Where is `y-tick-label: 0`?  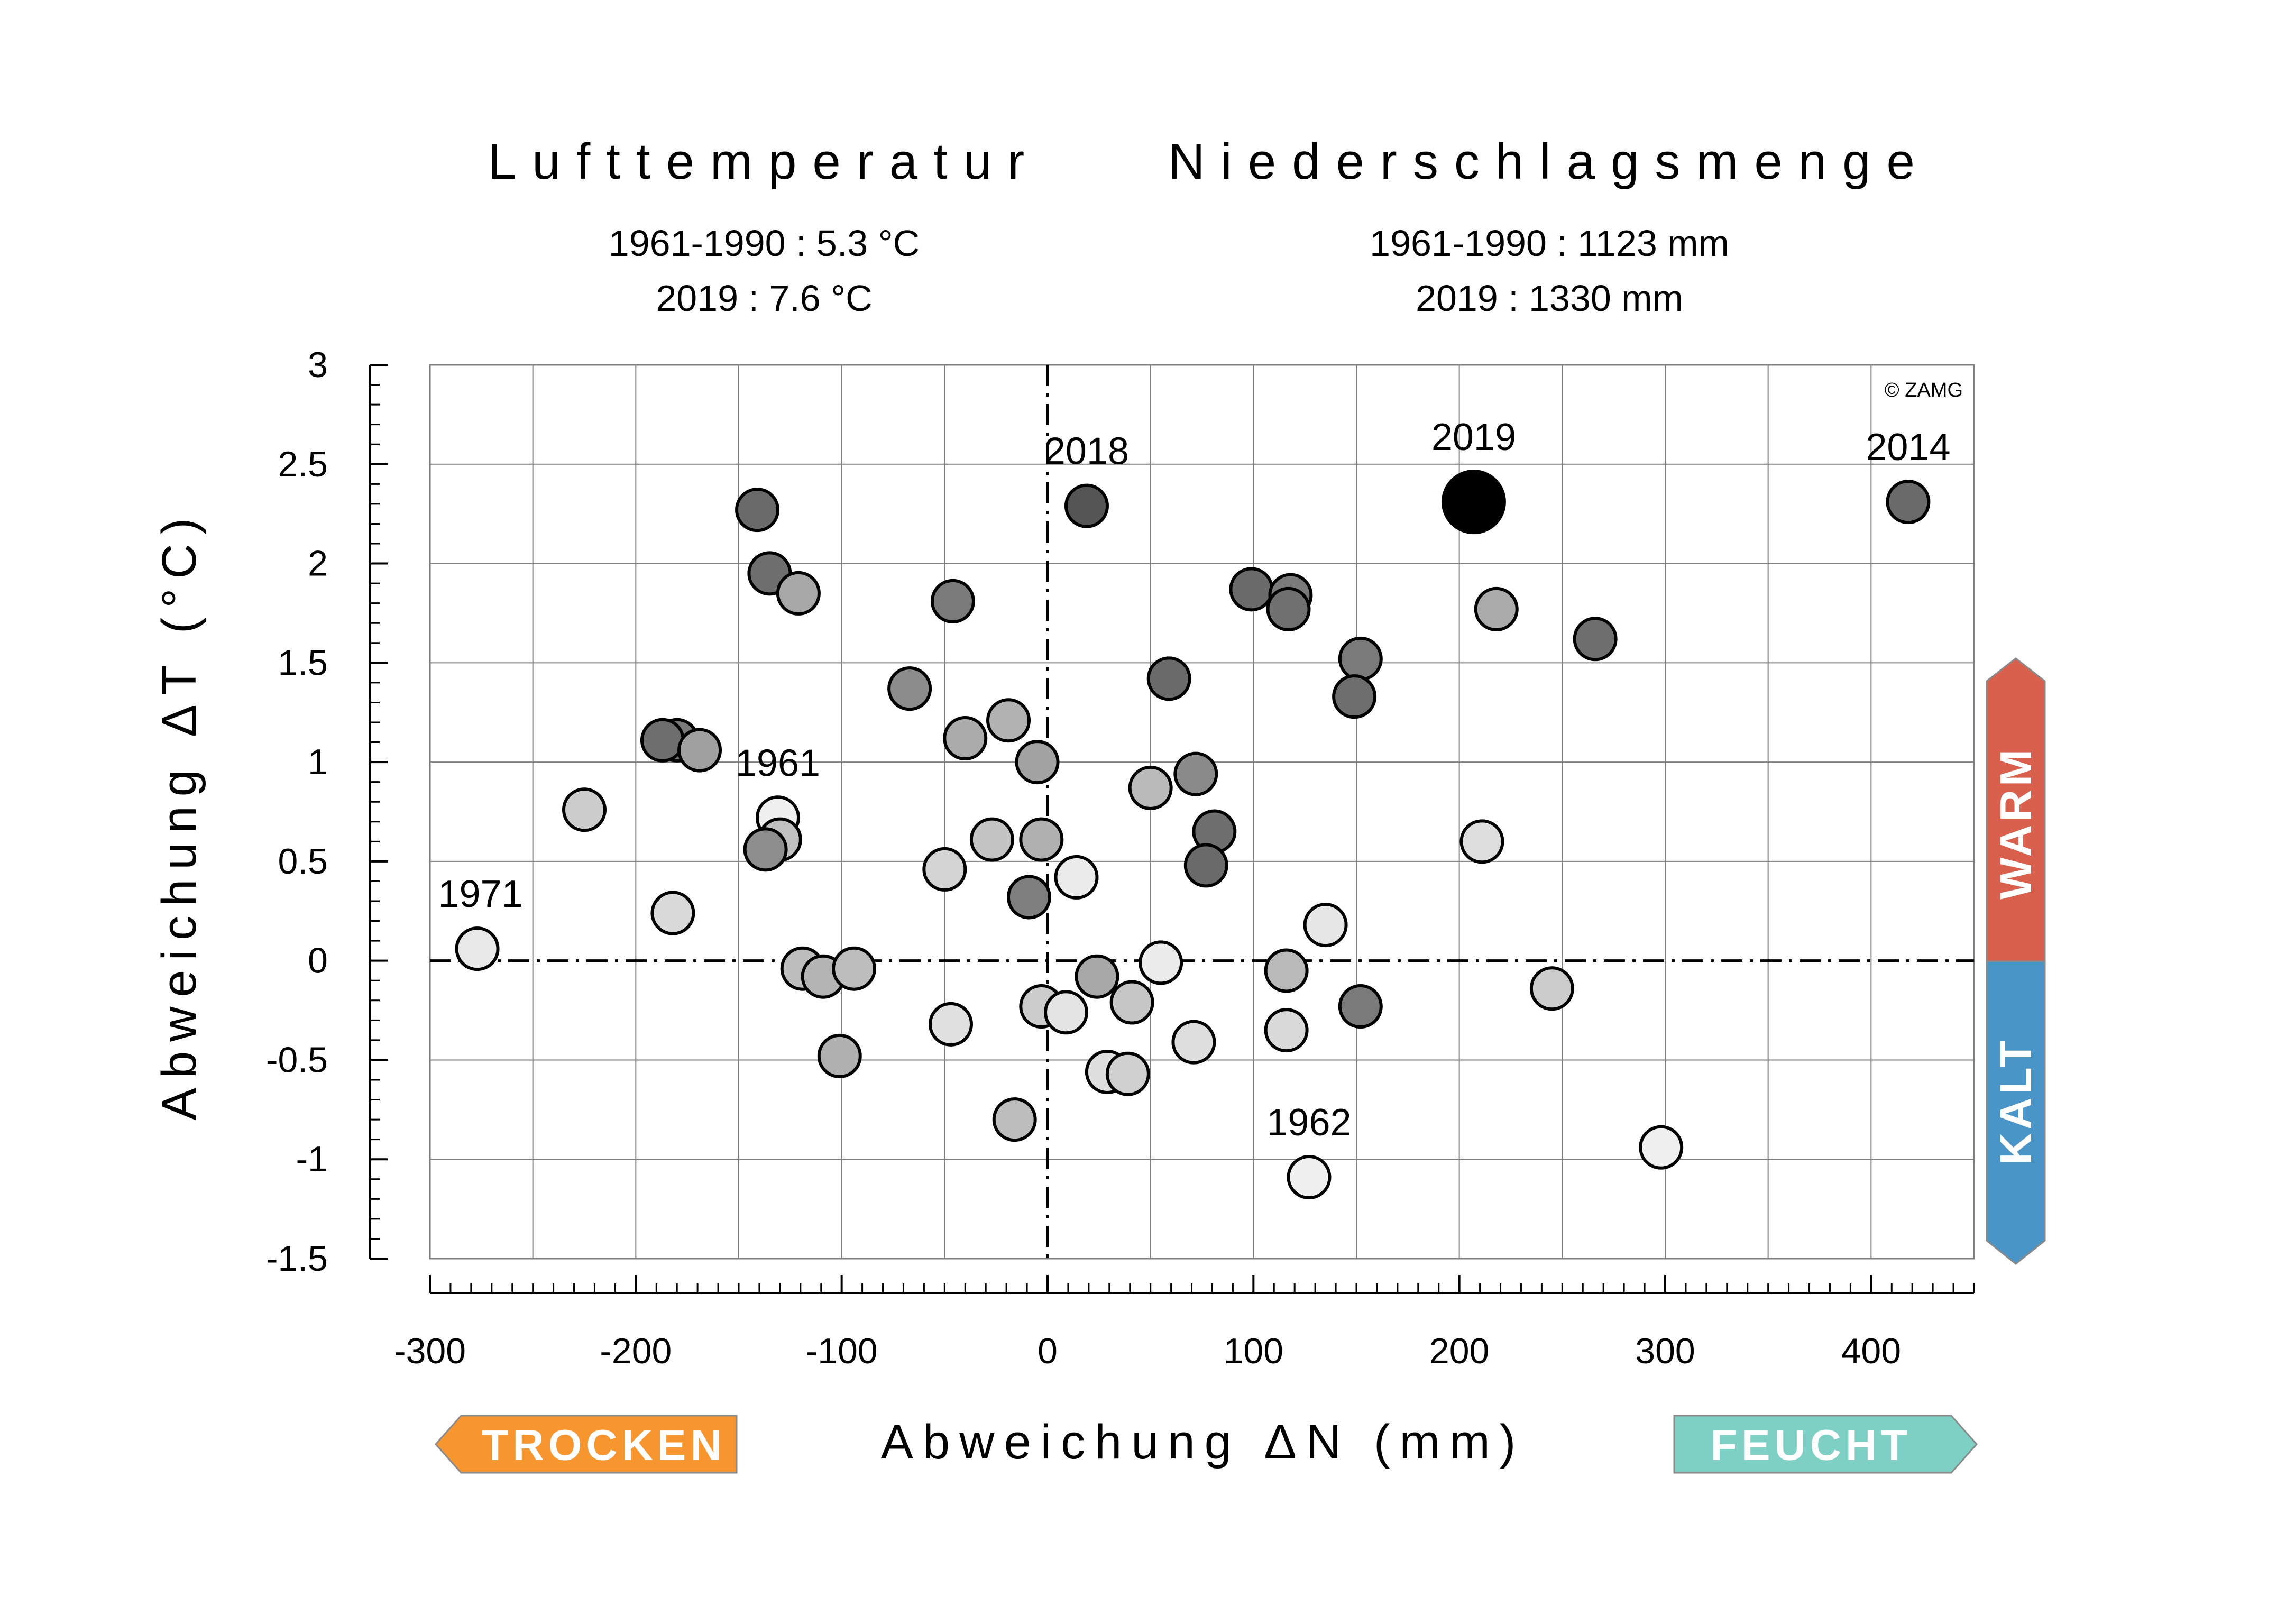 y-tick-label: 0 is located at coordinates (318, 961).